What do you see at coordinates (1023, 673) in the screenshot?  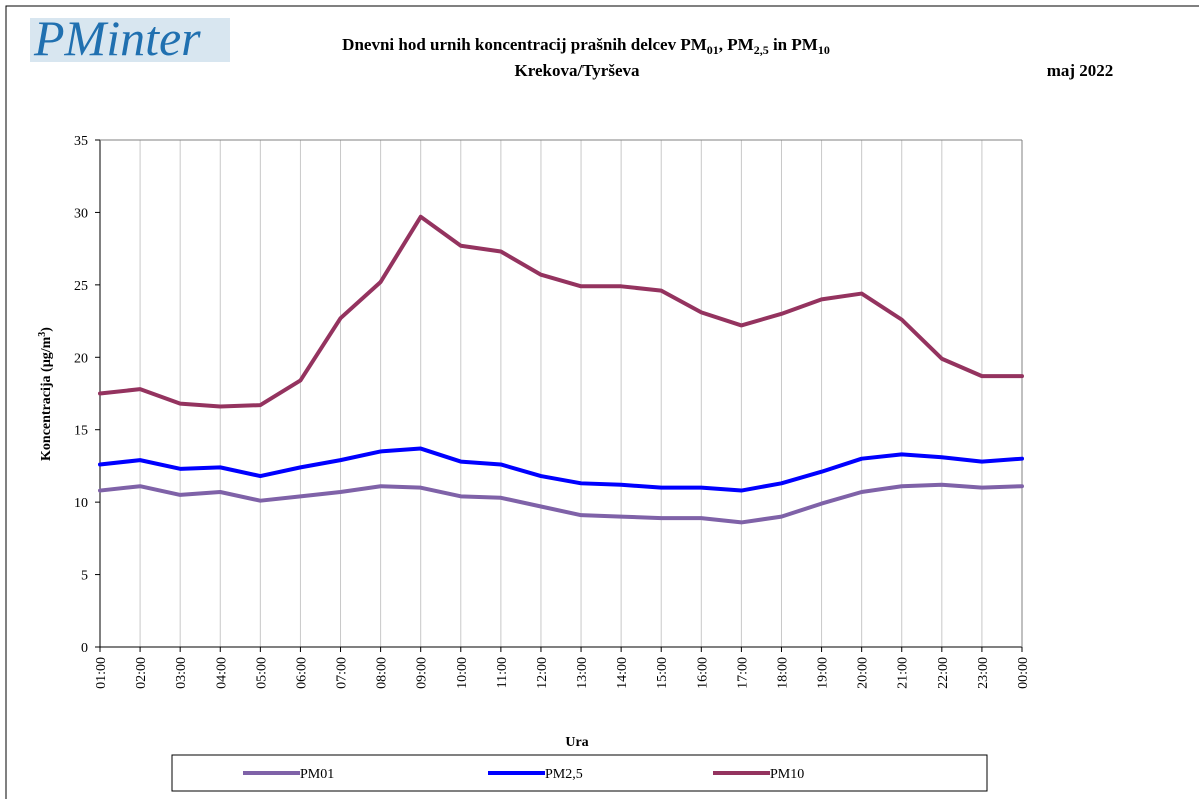 I see `x-tick-label: 00:00` at bounding box center [1023, 673].